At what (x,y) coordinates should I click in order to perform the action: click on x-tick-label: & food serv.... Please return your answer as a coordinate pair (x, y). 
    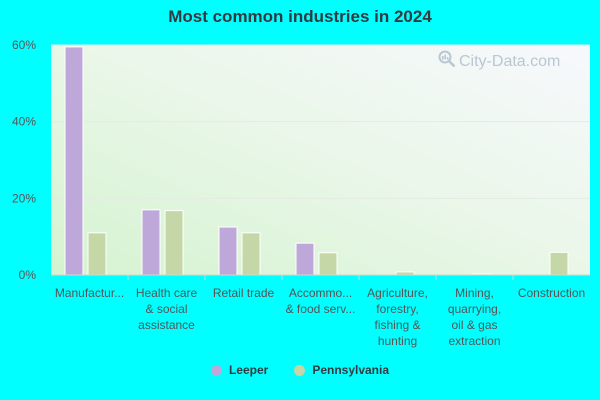
    Looking at the image, I should click on (321, 309).